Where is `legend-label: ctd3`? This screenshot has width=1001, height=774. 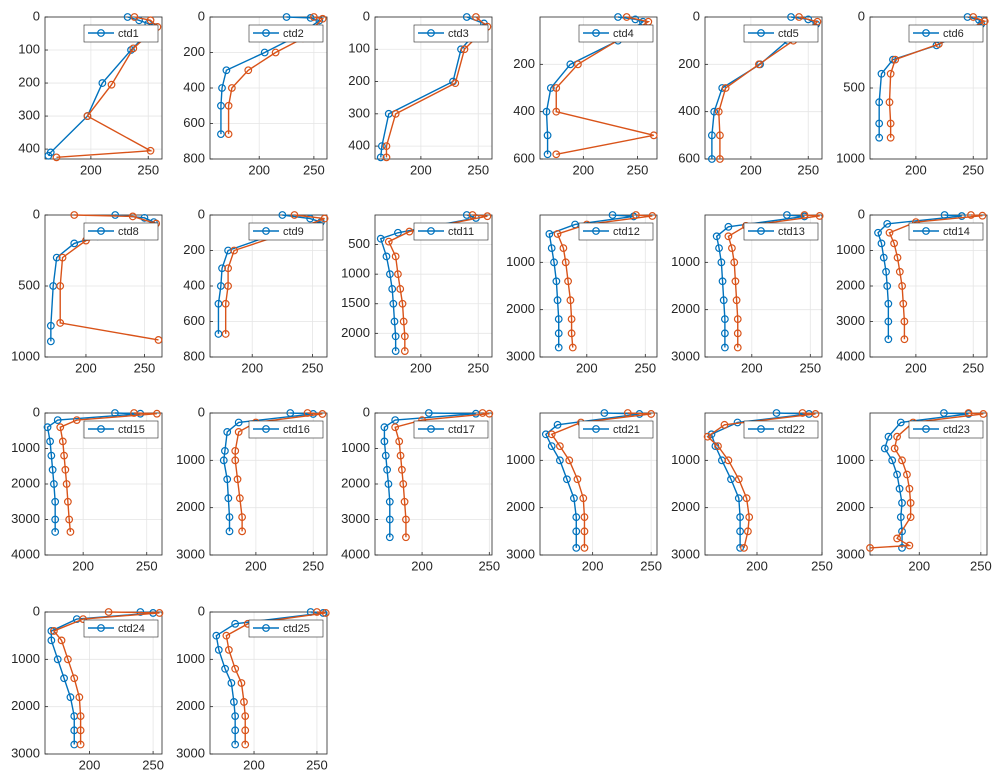
legend-label: ctd3 is located at coordinates (458, 34).